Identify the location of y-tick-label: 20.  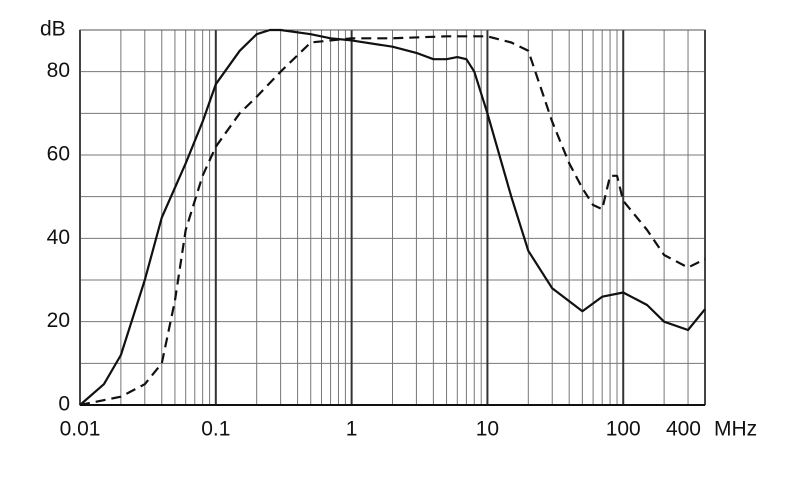
(58, 320).